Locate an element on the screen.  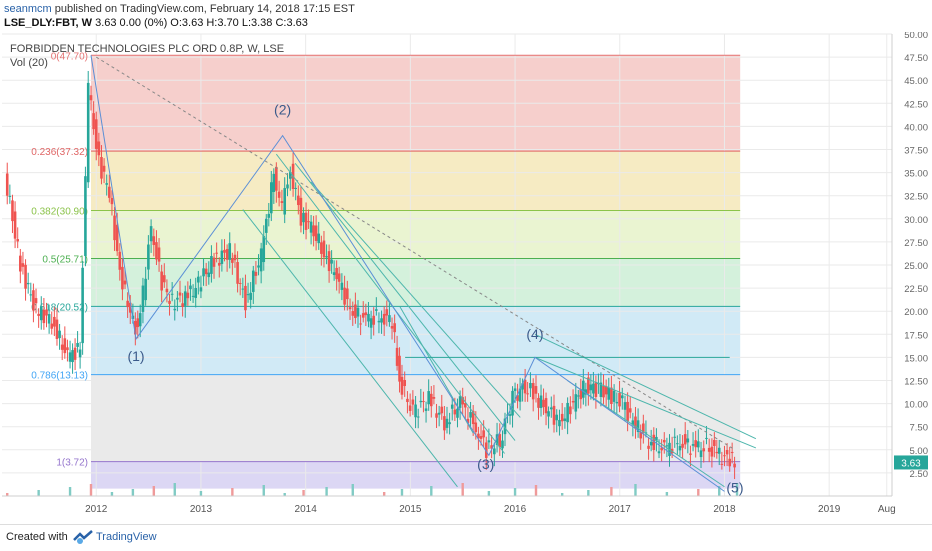
author-link: seanmcm is located at coordinates (28, 9).